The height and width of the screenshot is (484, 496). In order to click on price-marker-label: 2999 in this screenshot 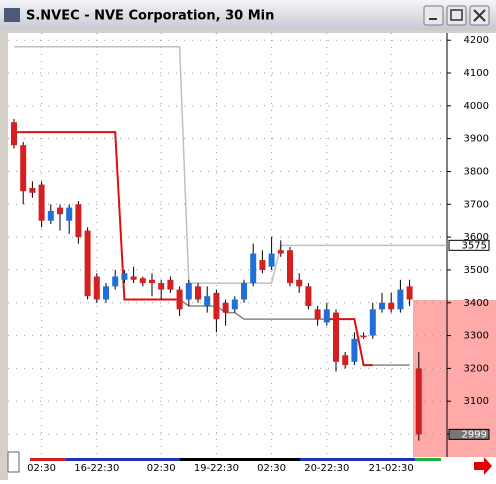, I will do `click(474, 434)`.